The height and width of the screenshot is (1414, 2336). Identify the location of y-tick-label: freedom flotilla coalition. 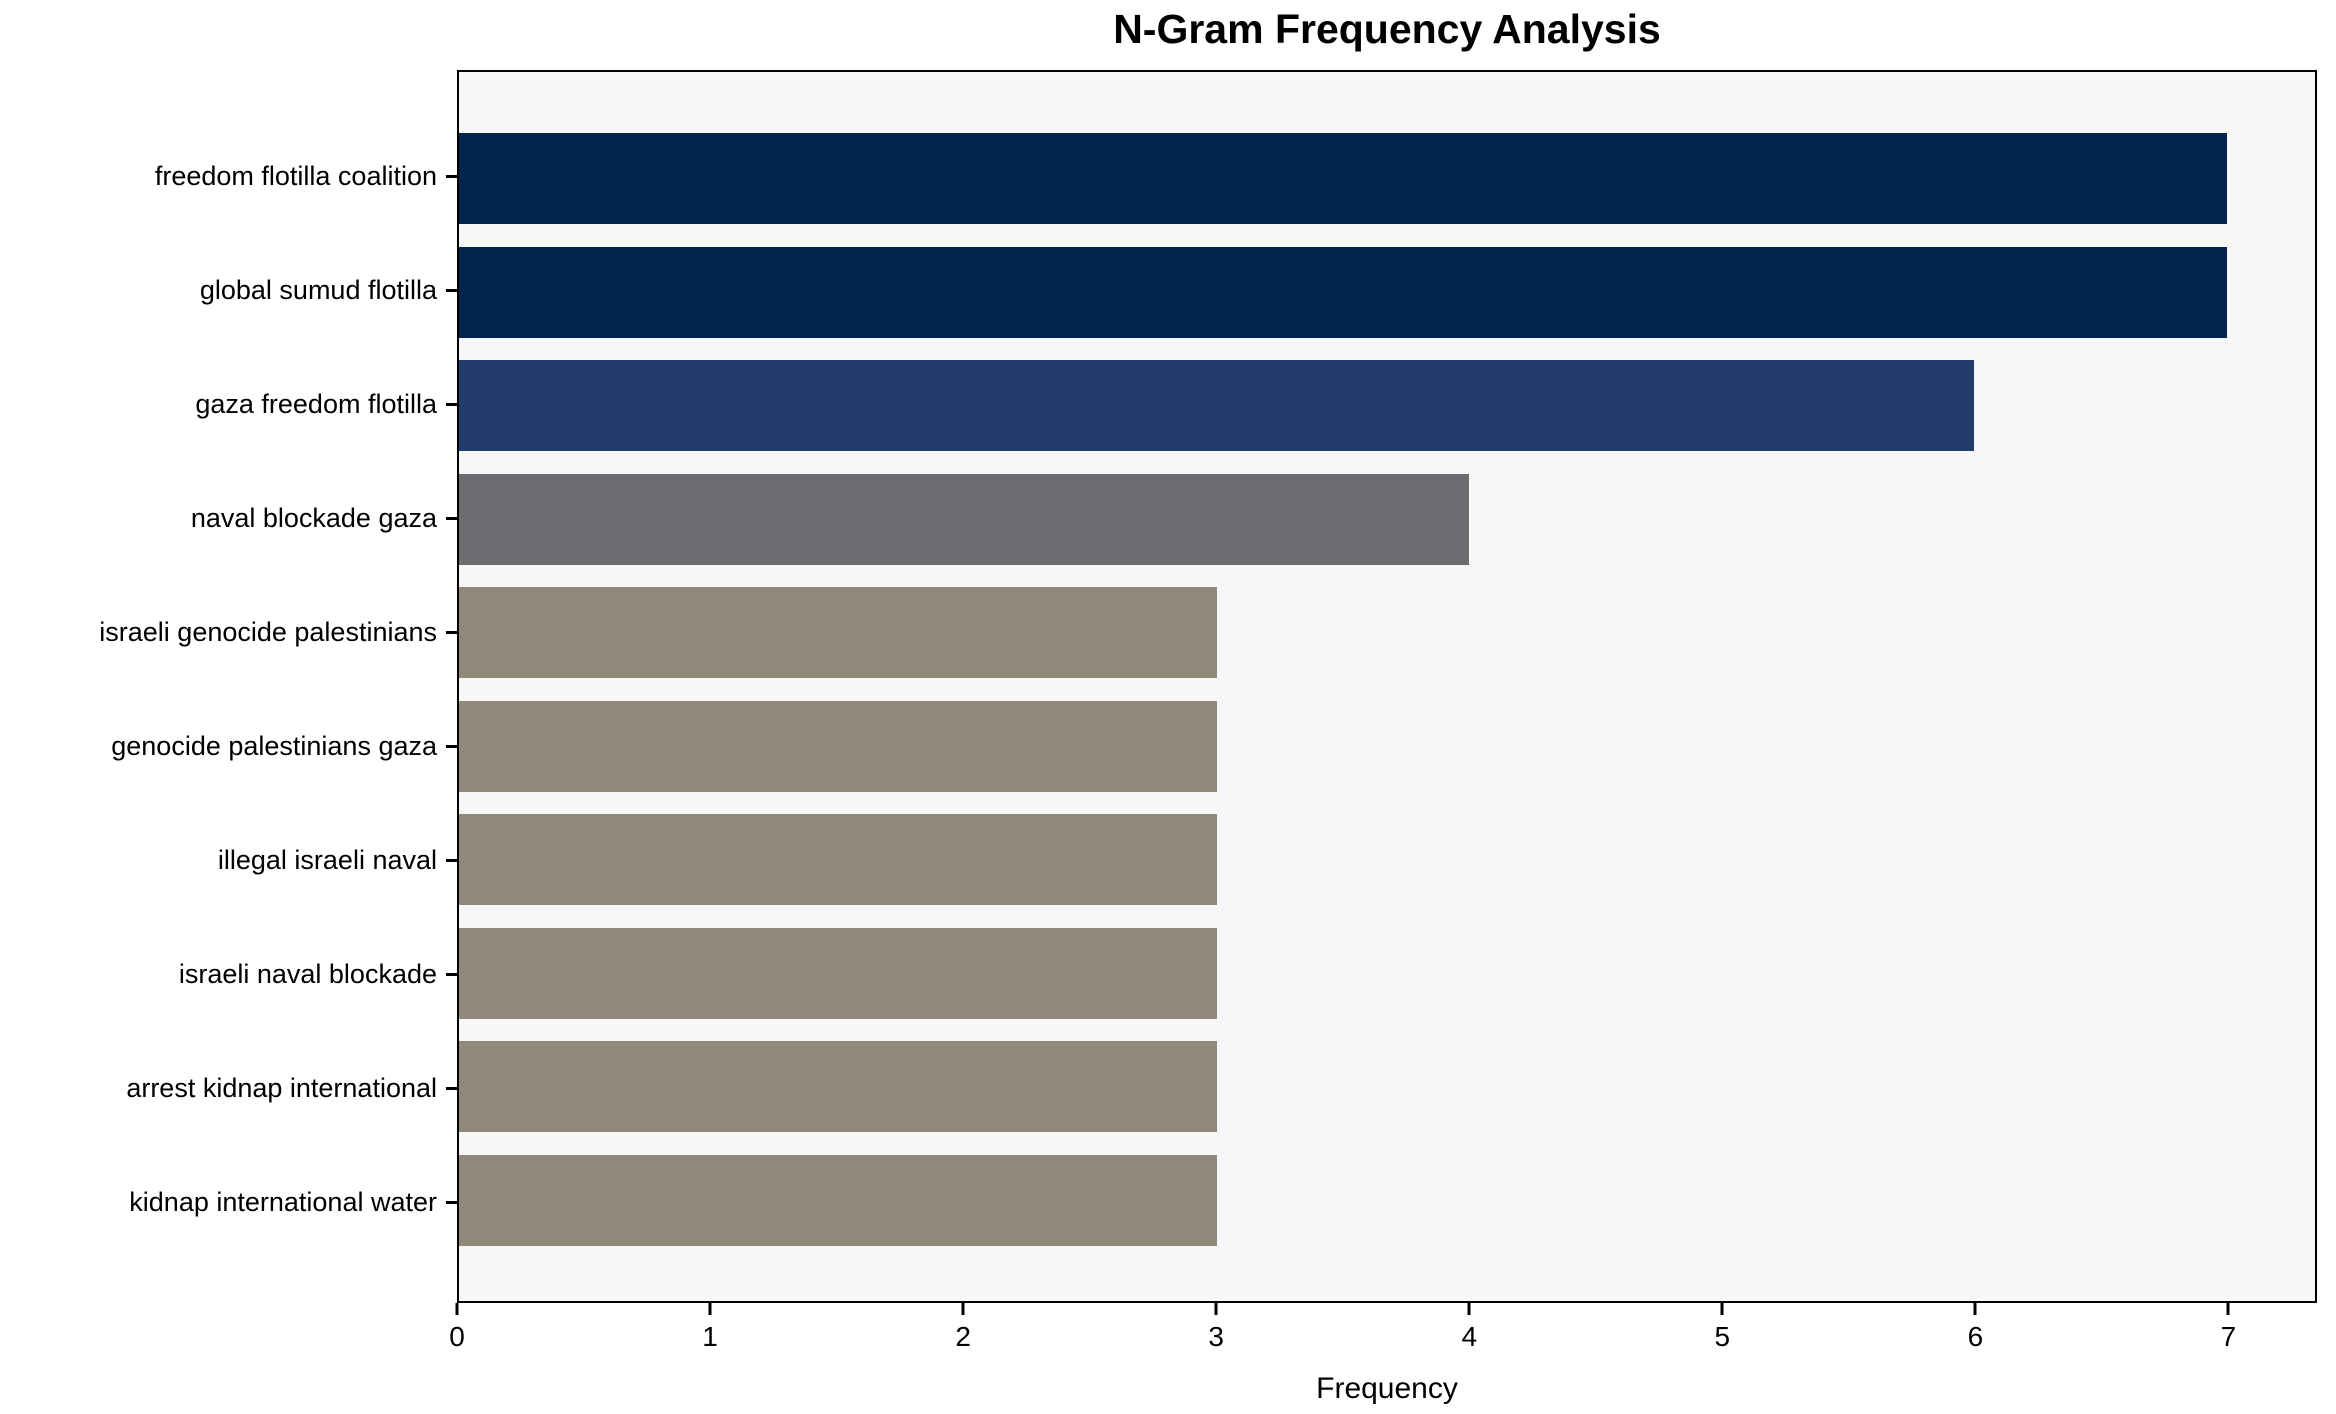
(295, 176).